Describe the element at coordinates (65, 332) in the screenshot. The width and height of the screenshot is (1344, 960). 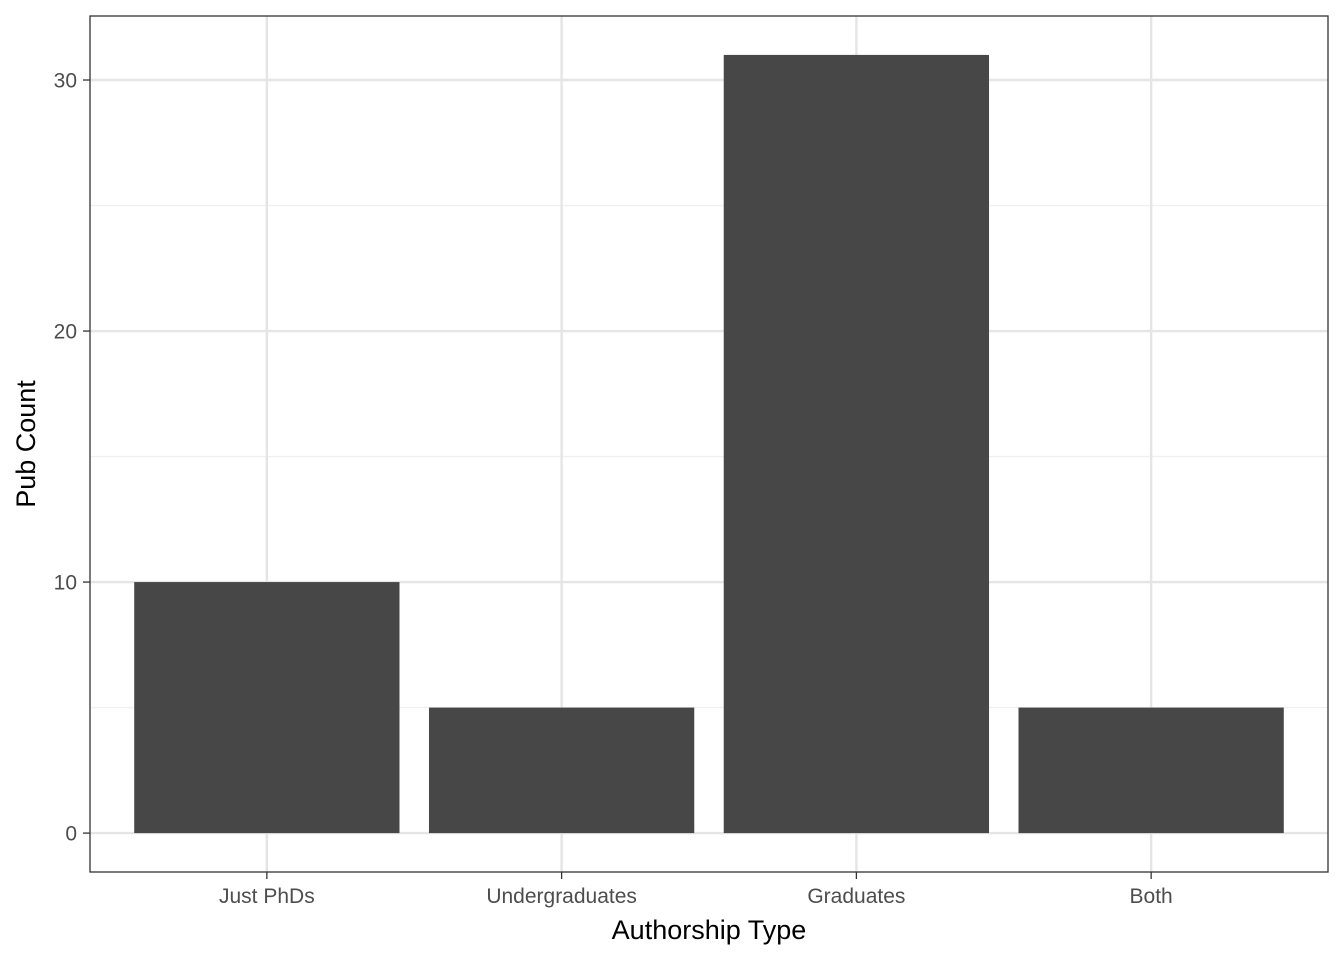
I see `y-tick-label: 20` at that location.